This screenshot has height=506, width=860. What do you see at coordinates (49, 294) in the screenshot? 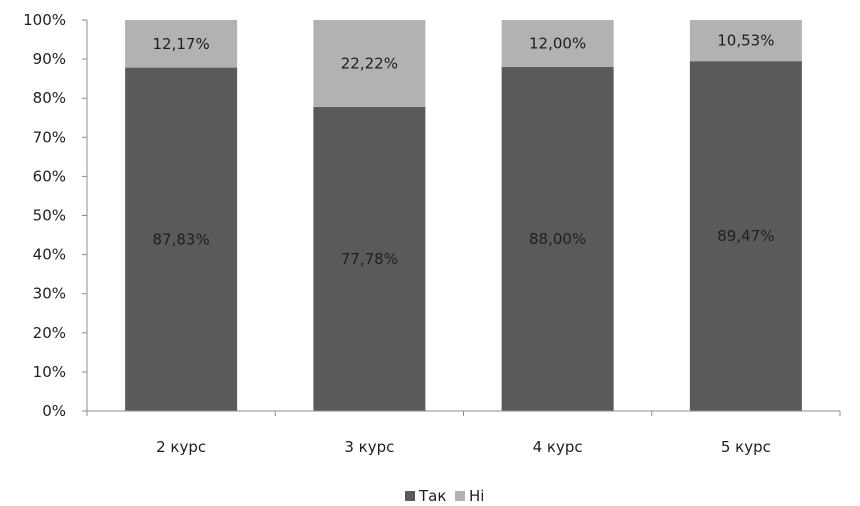
I see `y-tick-label: 30%` at bounding box center [49, 294].